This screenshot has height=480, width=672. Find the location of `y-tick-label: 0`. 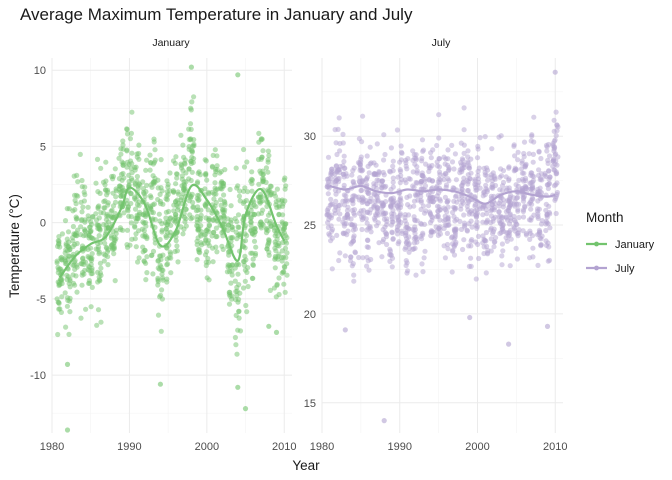

y-tick-label: 0 is located at coordinates (43, 224).